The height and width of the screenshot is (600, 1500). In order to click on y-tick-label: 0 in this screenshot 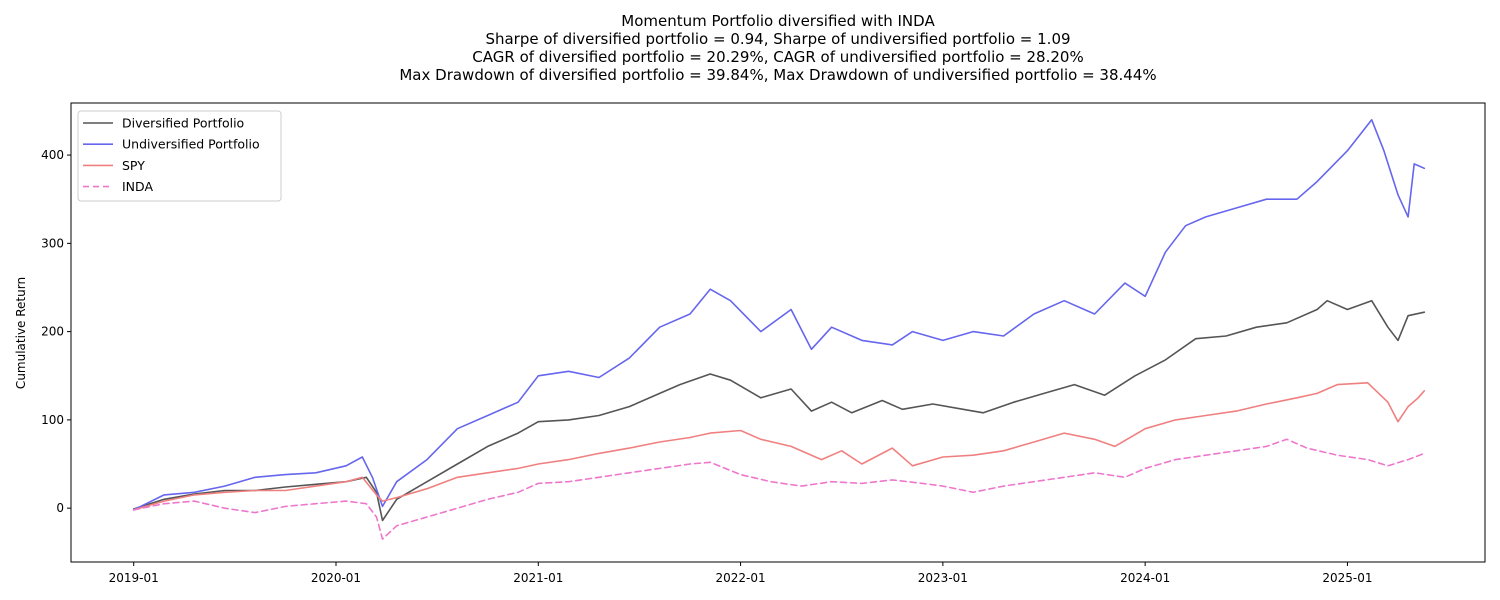, I will do `click(60, 508)`.